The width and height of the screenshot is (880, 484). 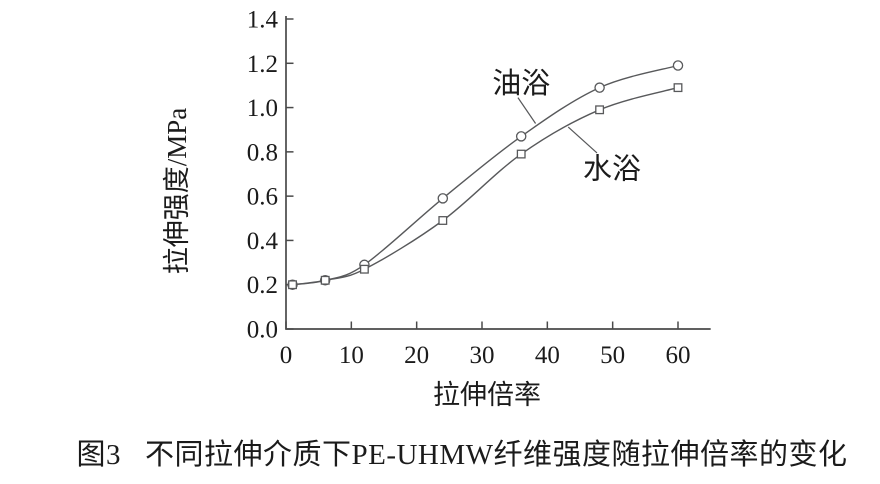 I want to click on y-axis-tick-label: 1.2, so click(x=262, y=64).